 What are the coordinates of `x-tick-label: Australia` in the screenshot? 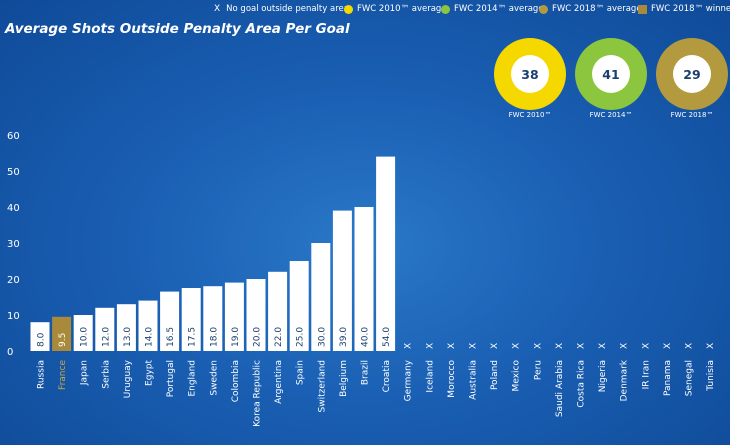 It's located at (474, 380).